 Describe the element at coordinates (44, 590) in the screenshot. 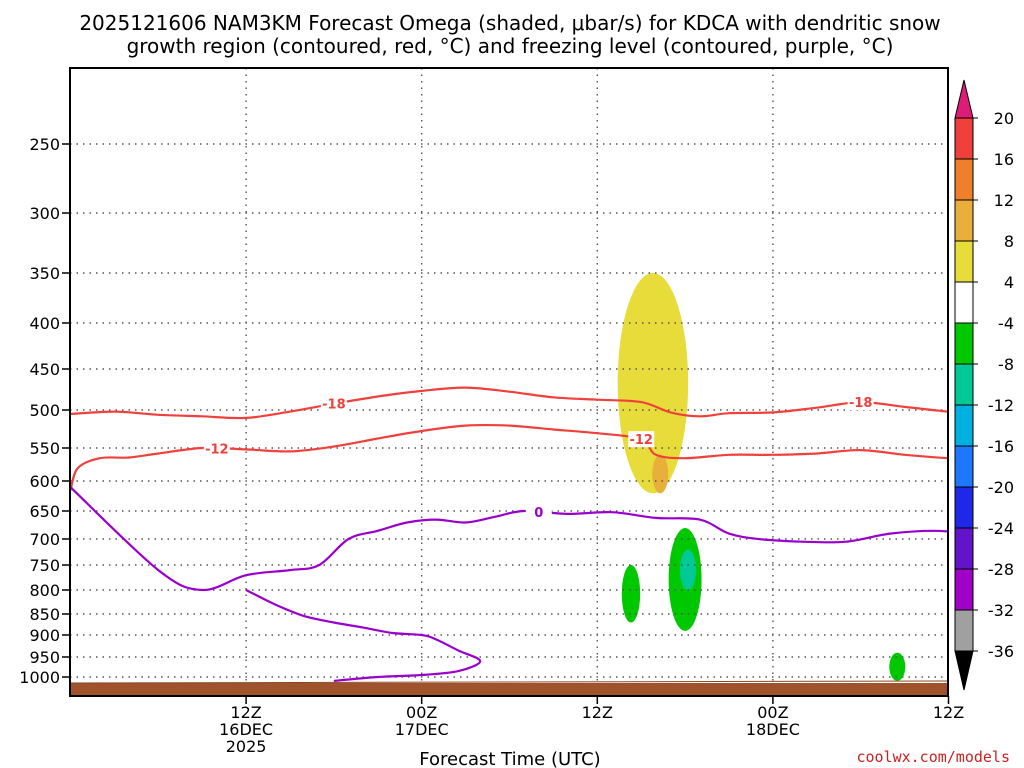

I see `y-tick-label: 800` at that location.